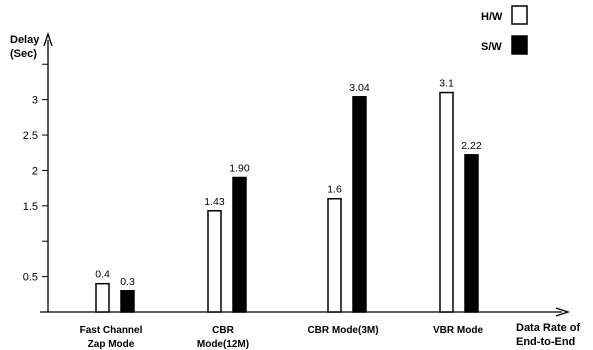 The image size is (593, 350). Describe the element at coordinates (563, 312) in the screenshot. I see `x-axis-arrow` at that location.